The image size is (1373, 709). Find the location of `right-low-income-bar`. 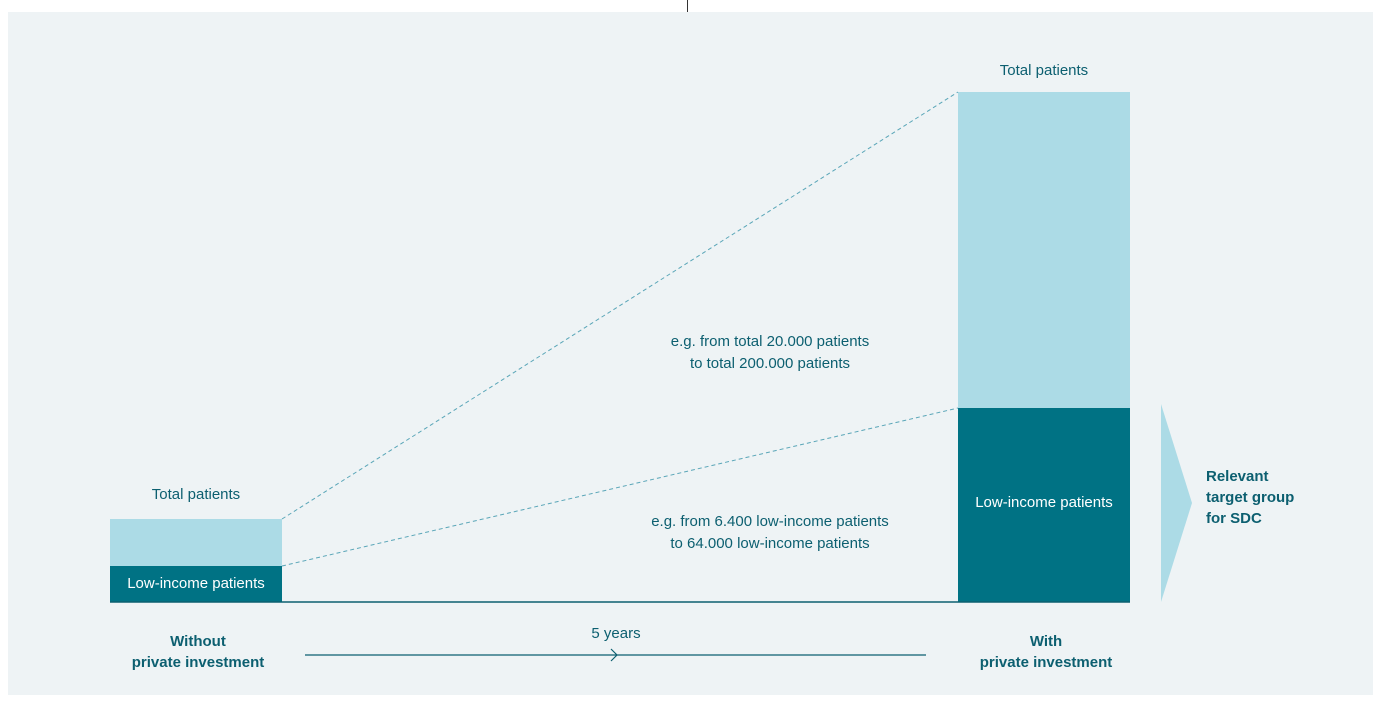

right-low-income-bar is located at coordinates (1044, 505).